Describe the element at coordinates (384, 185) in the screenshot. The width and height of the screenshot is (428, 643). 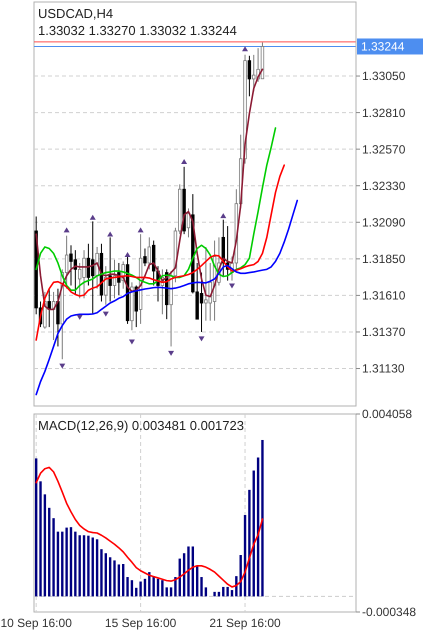
I see `y-tick-label: 1.32330` at that location.